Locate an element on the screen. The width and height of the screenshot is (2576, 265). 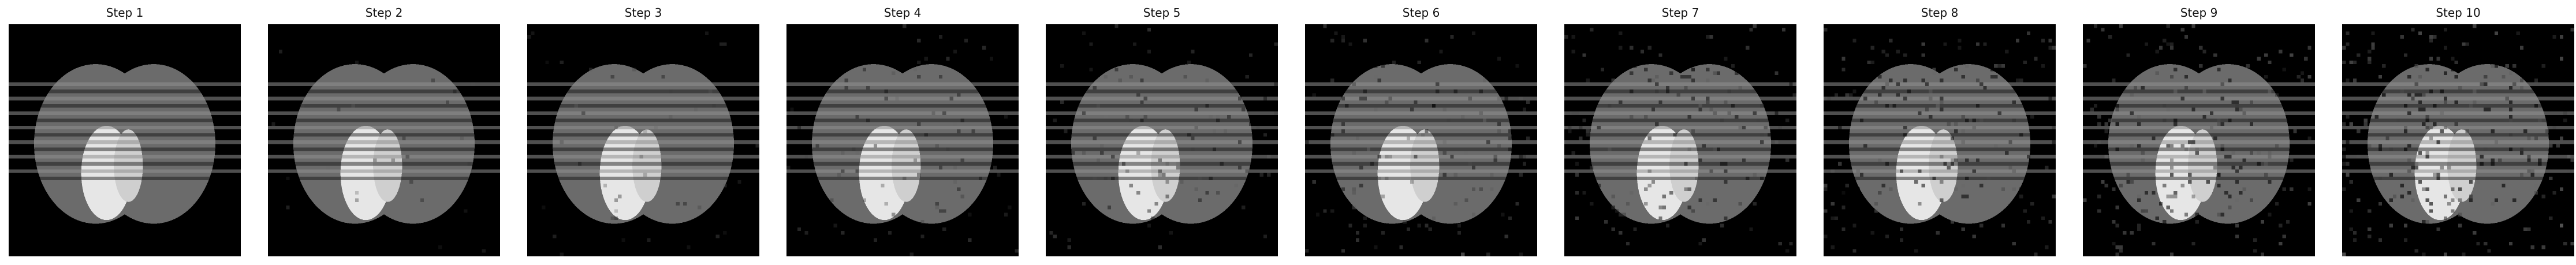
panel-step-7: Step 7 is located at coordinates (1680, 132).